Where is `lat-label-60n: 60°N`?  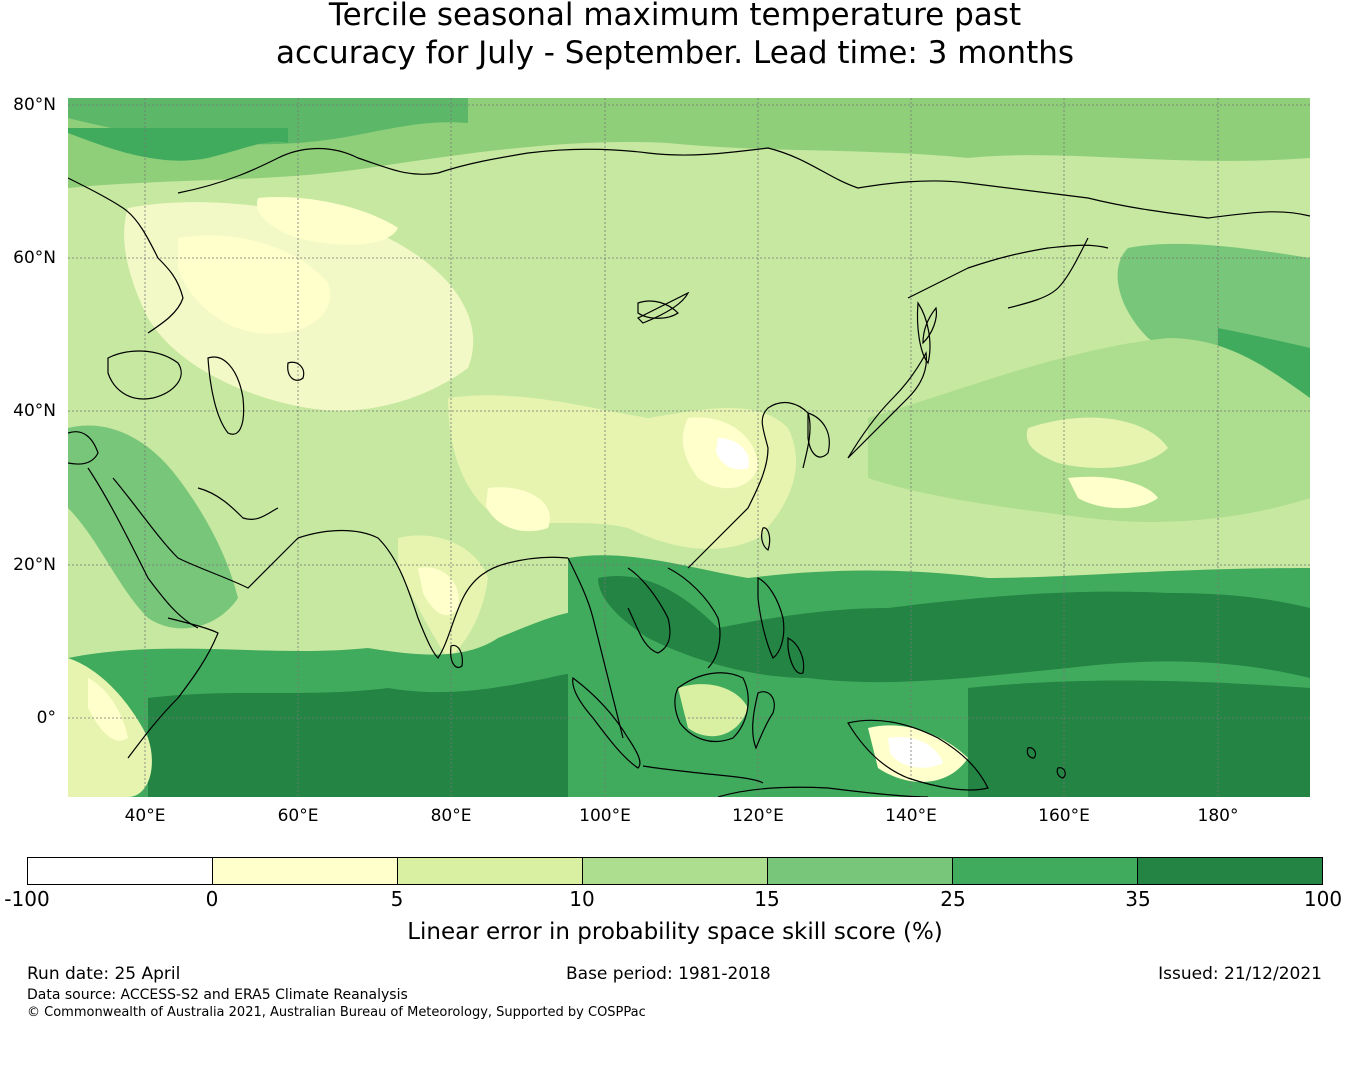
lat-label-60n: 60°N is located at coordinates (34, 258).